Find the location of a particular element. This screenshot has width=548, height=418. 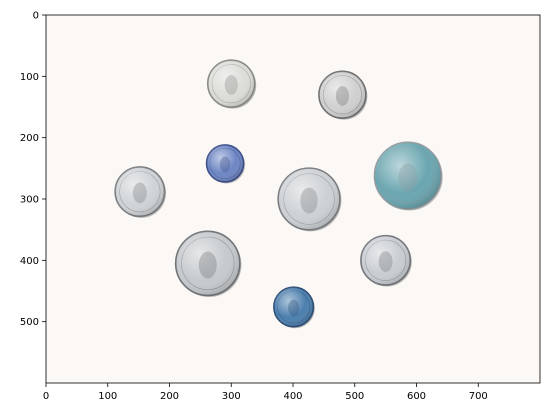

x-tick-label: 200 is located at coordinates (169, 396).